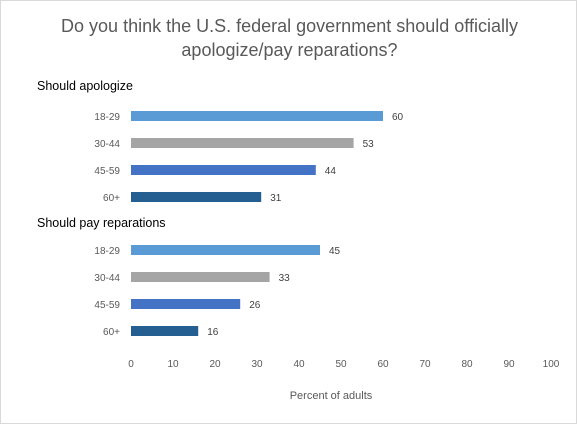 The height and width of the screenshot is (426, 579). I want to click on x-tick-label: 10, so click(173, 364).